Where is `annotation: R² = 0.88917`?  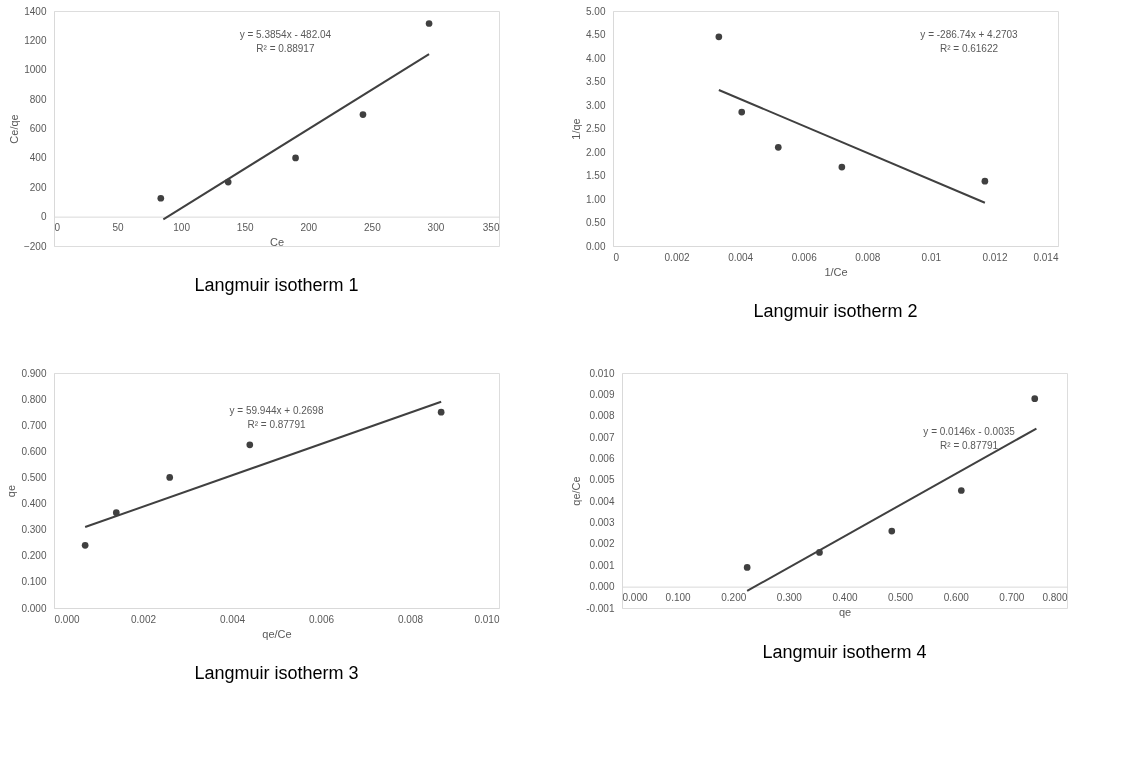
annotation: R² = 0.88917 is located at coordinates (285, 48).